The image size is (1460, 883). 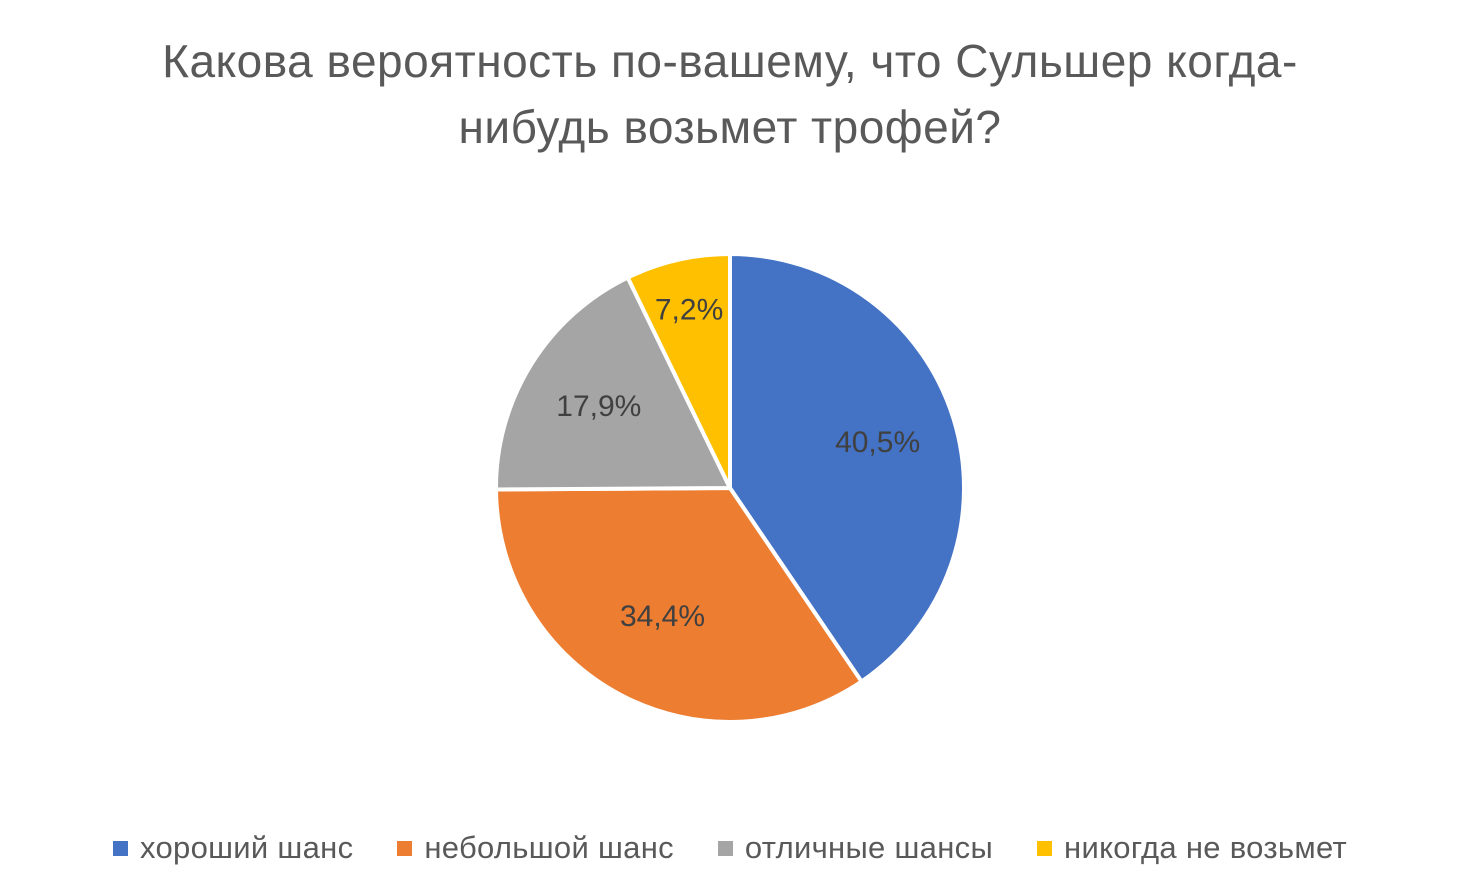 What do you see at coordinates (877, 442) in the screenshot?
I see `data-label-good-chance: 40,5%` at bounding box center [877, 442].